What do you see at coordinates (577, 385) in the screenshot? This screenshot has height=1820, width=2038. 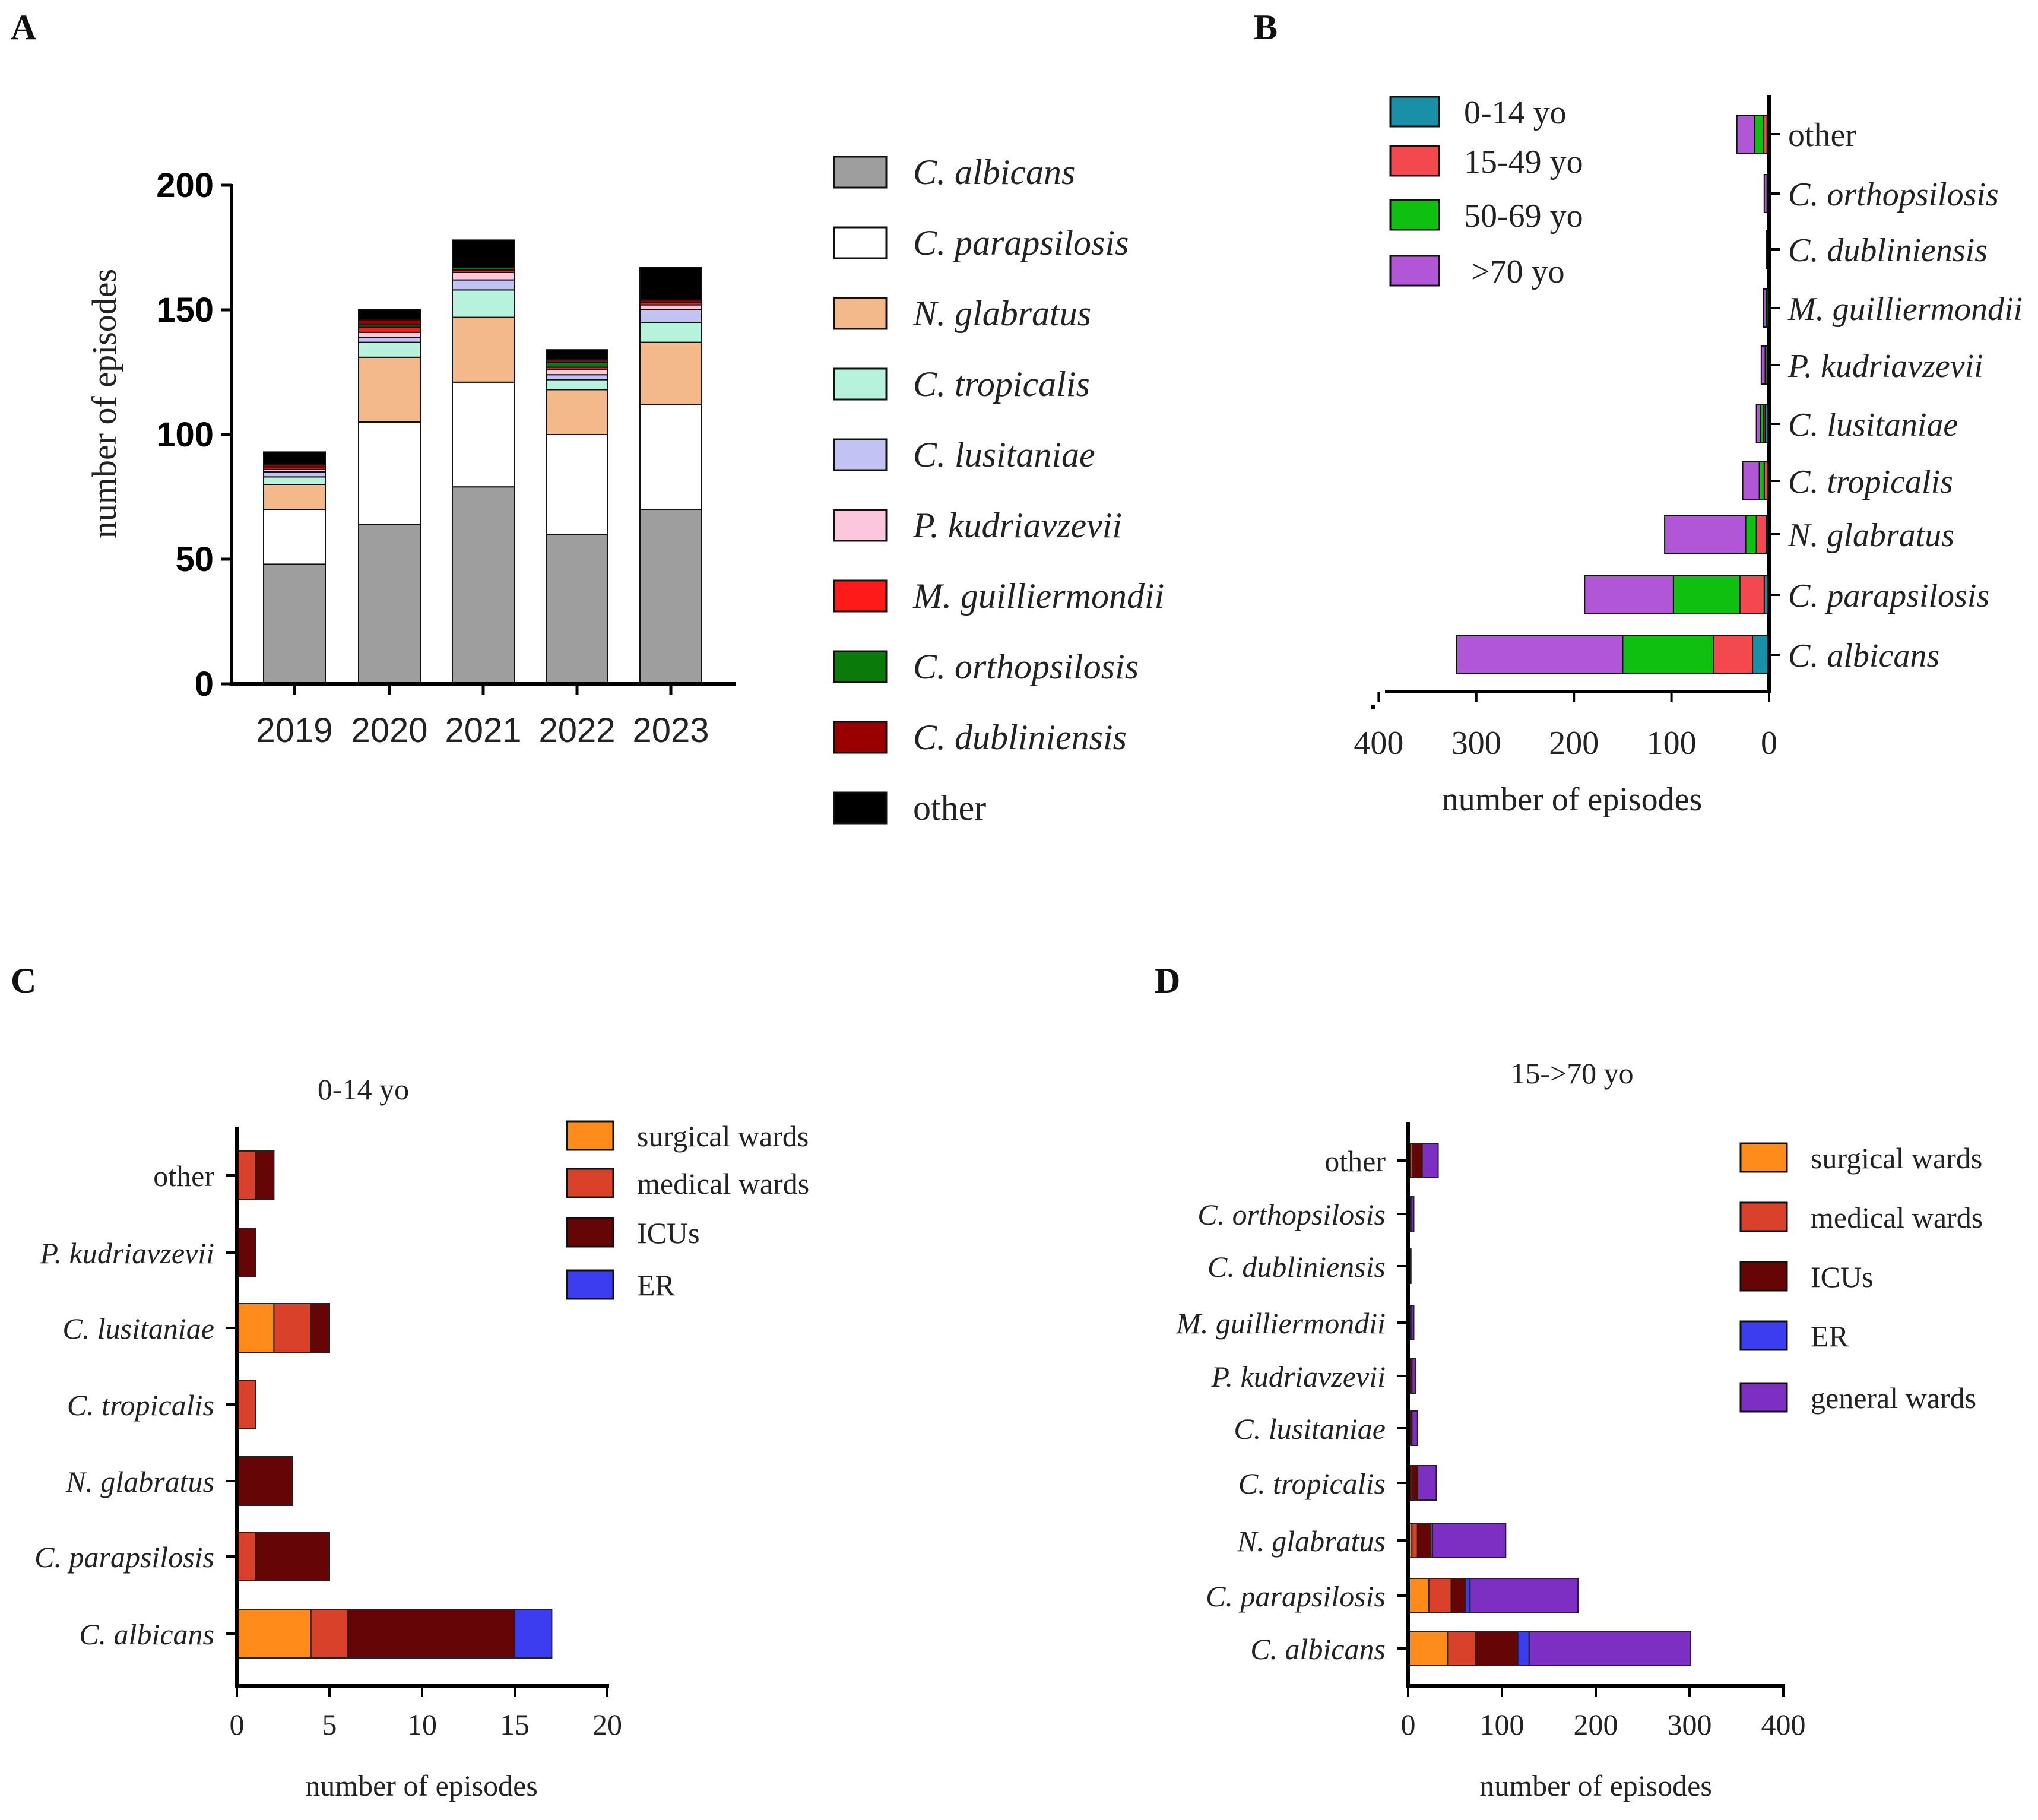 I see `bar-2022-c-tropicalis` at bounding box center [577, 385].